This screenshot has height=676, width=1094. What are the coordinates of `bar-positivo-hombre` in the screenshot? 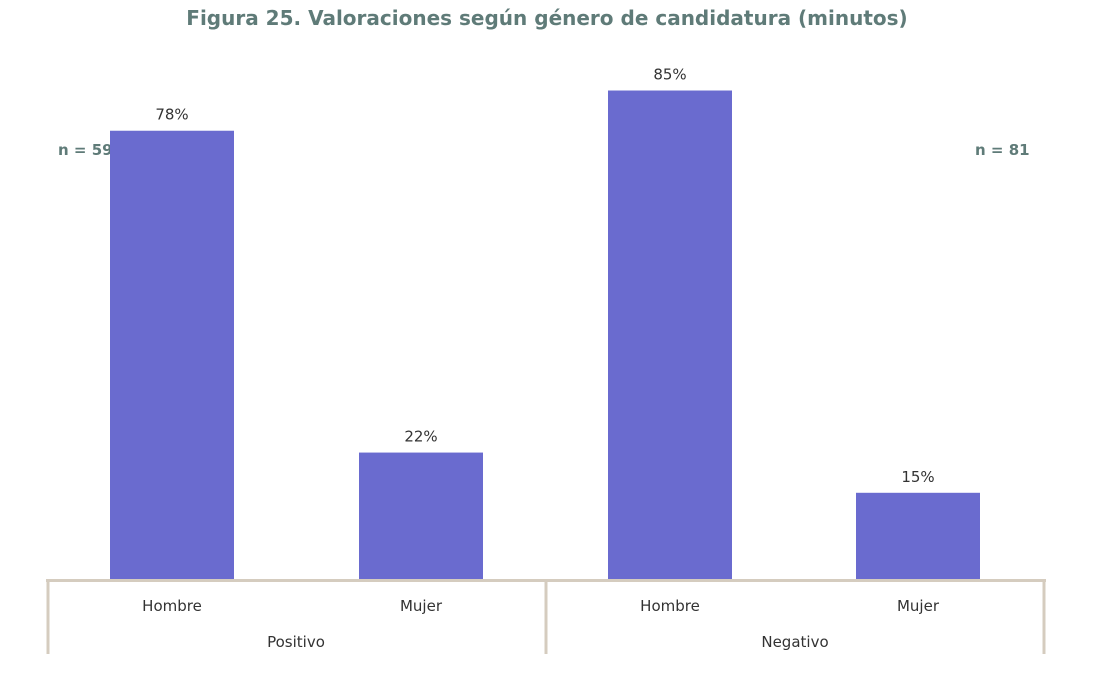 It's located at (172, 354).